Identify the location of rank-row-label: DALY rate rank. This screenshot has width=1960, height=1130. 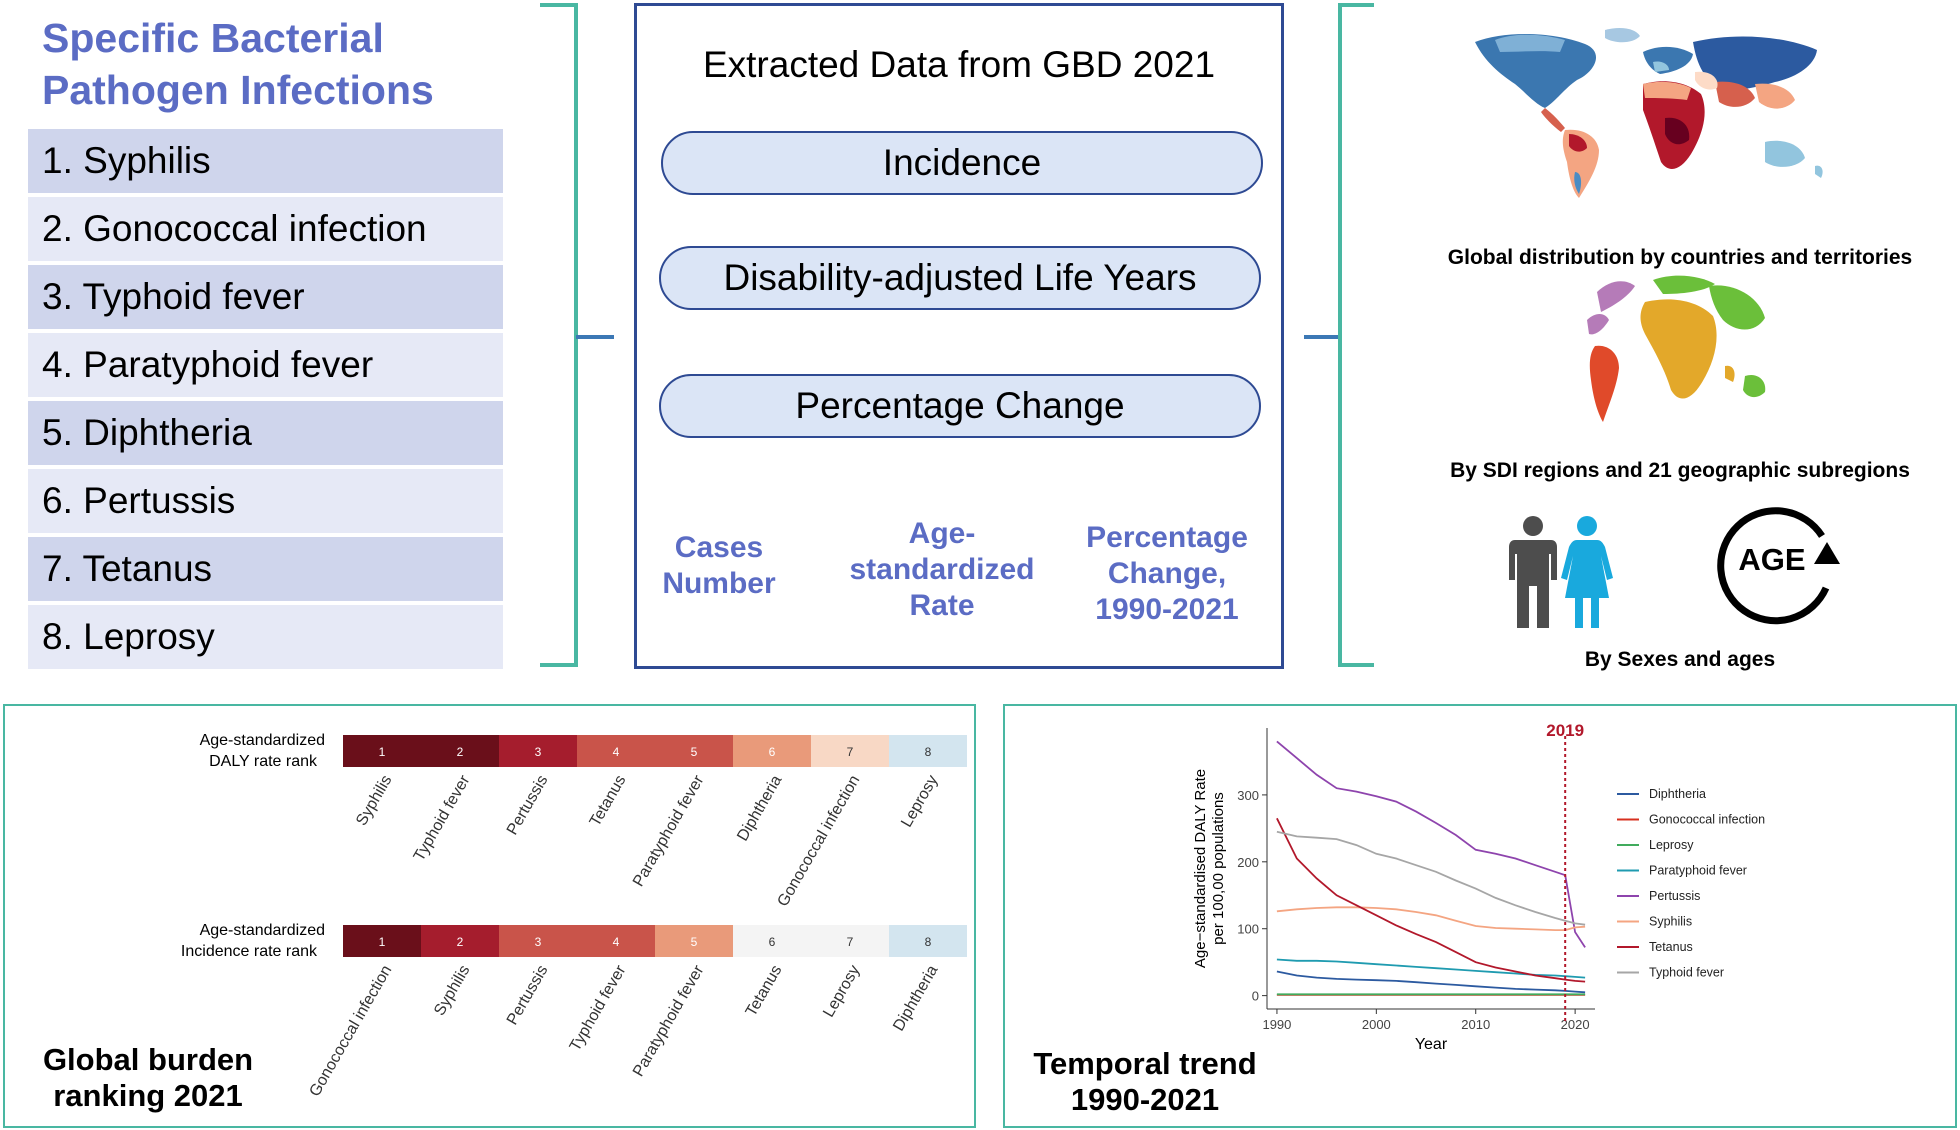
(263, 761).